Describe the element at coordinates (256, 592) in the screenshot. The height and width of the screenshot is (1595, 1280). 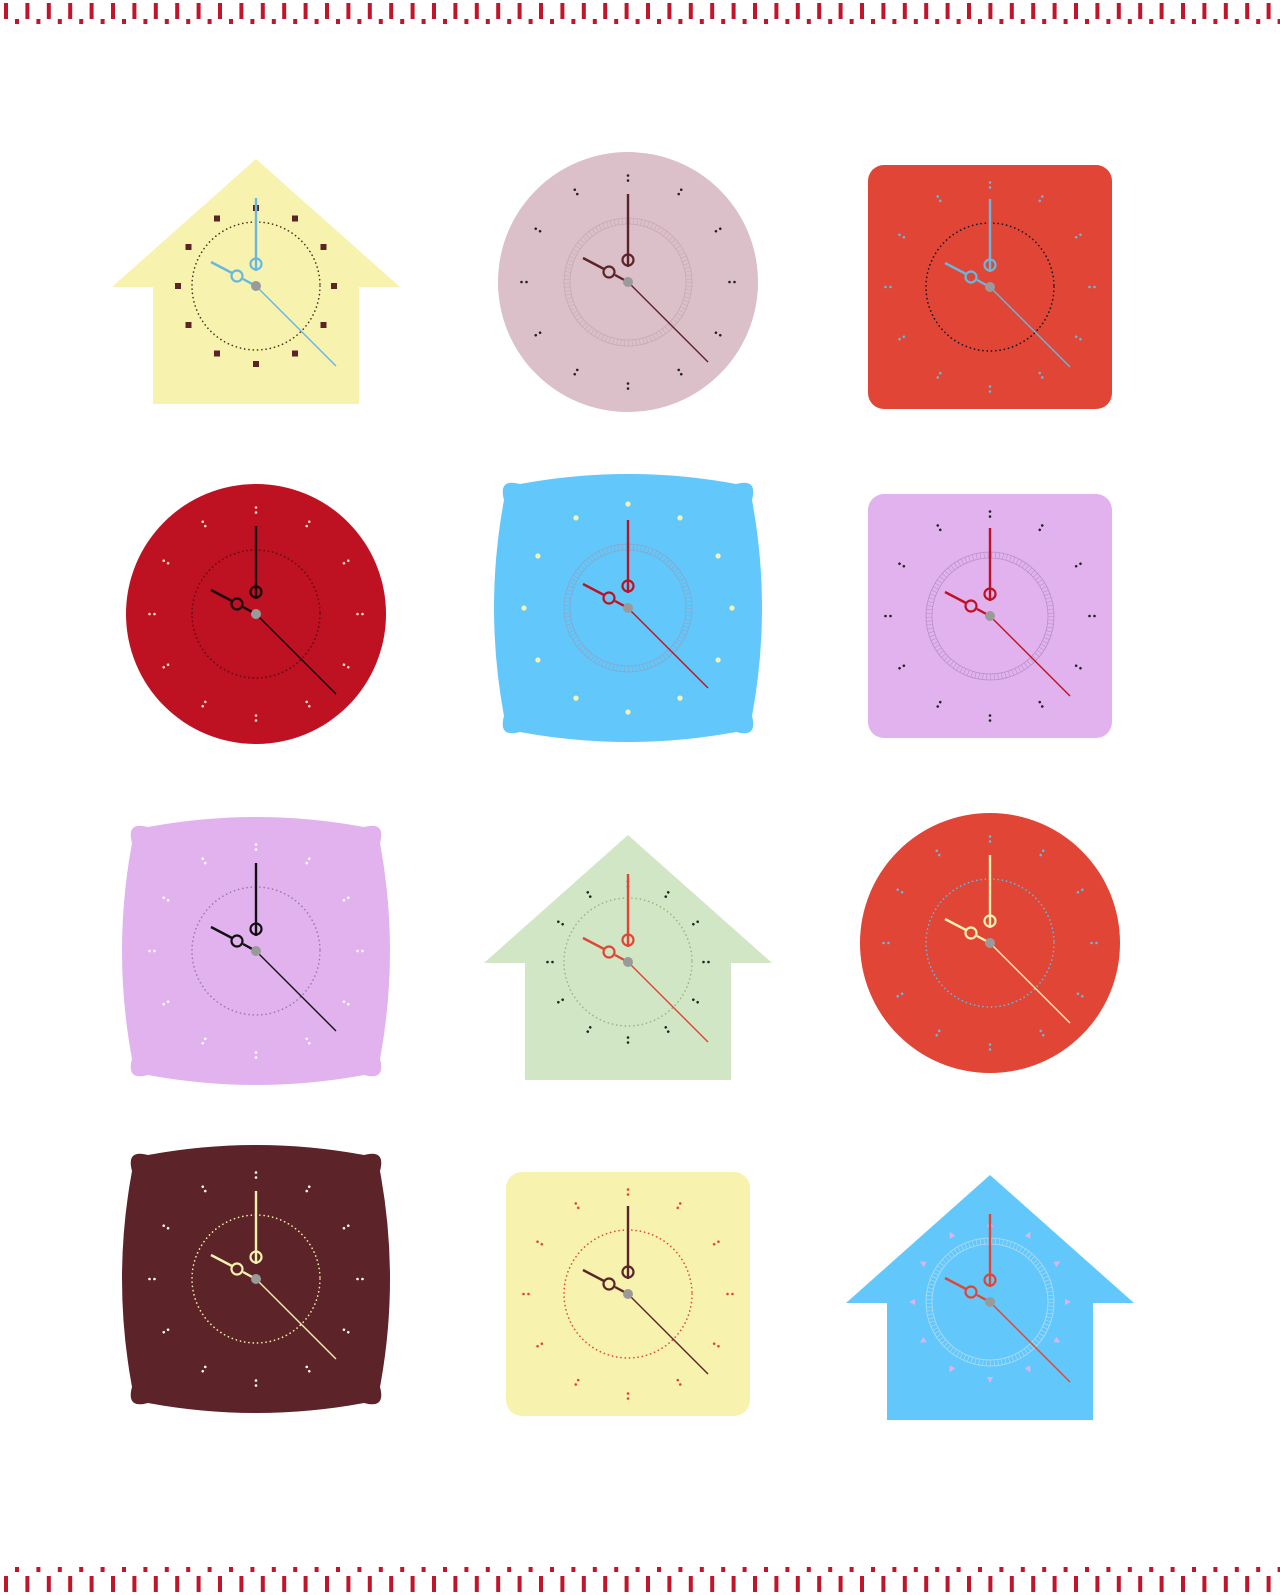
I see `minute-hand-ring` at that location.